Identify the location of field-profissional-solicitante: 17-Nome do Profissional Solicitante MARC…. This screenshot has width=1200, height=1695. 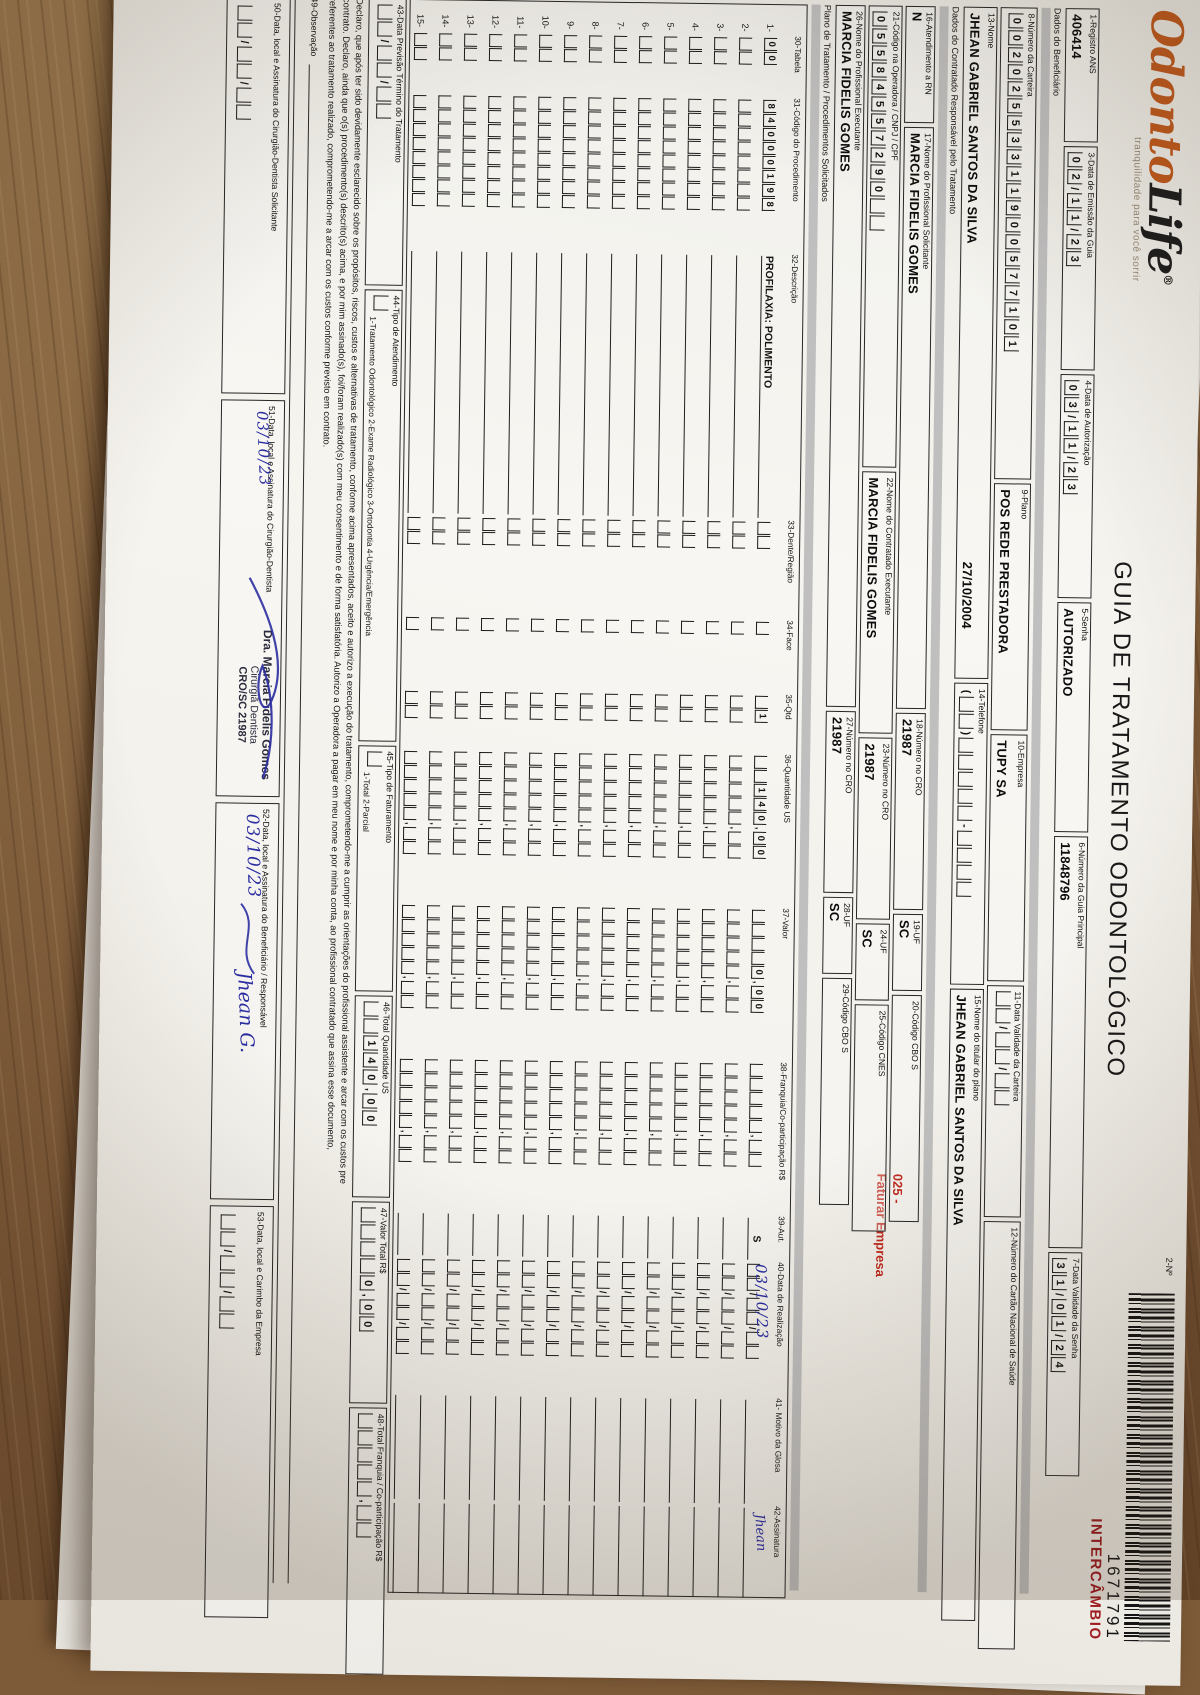
(915, 418).